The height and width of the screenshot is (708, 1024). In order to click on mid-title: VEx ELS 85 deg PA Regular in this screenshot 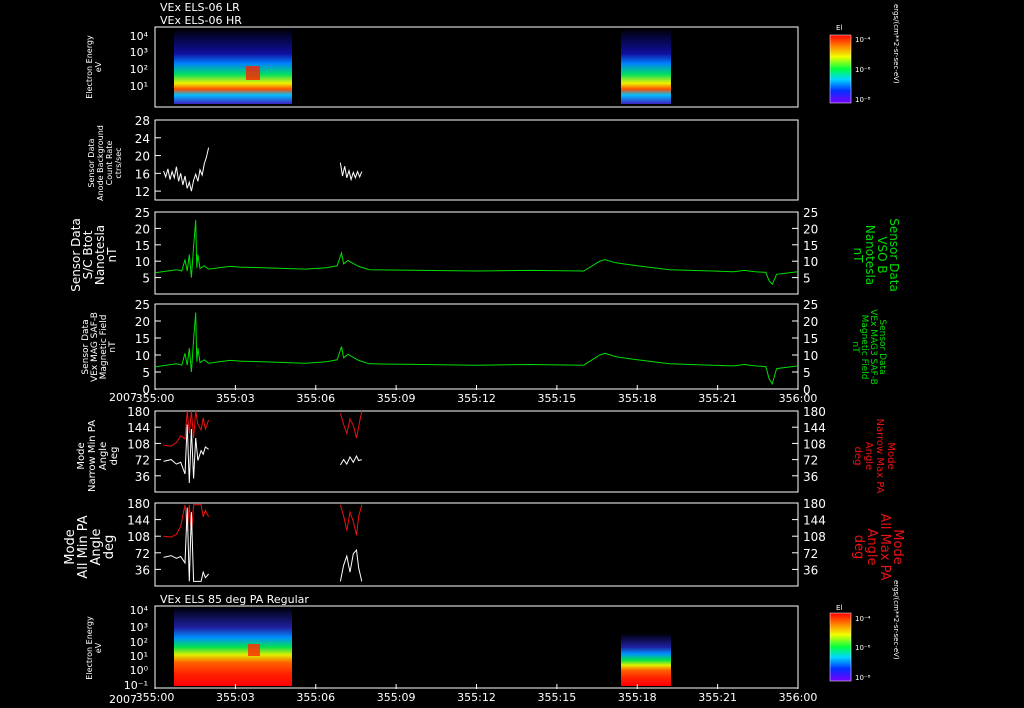, I will do `click(234, 599)`.